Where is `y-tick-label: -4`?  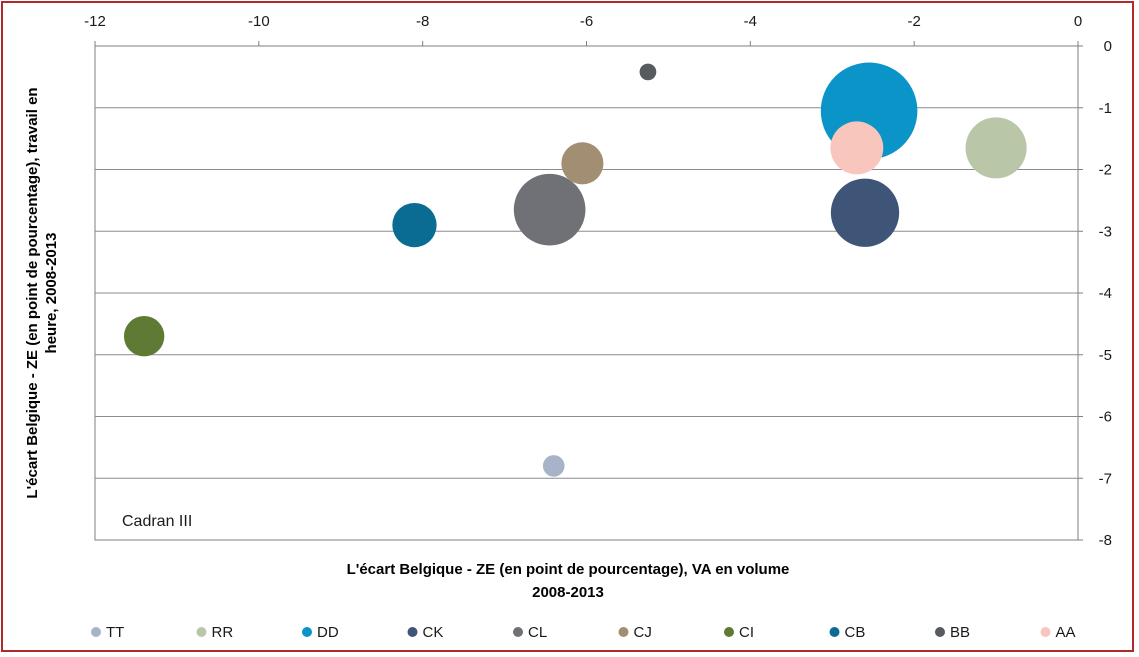 y-tick-label: -4 is located at coordinates (1105, 293).